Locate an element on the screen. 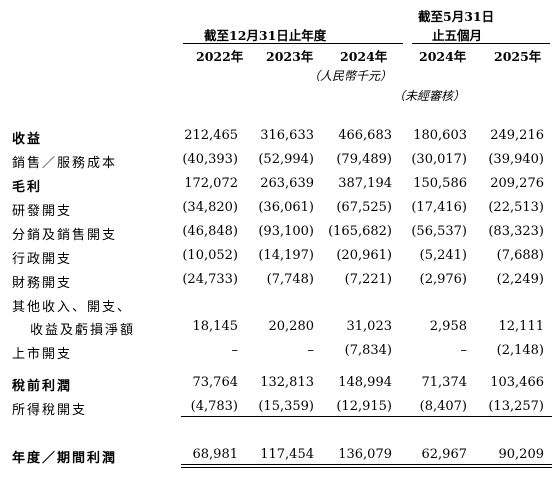 The height and width of the screenshot is (479, 558). row-value: 136,079 is located at coordinates (365, 454).